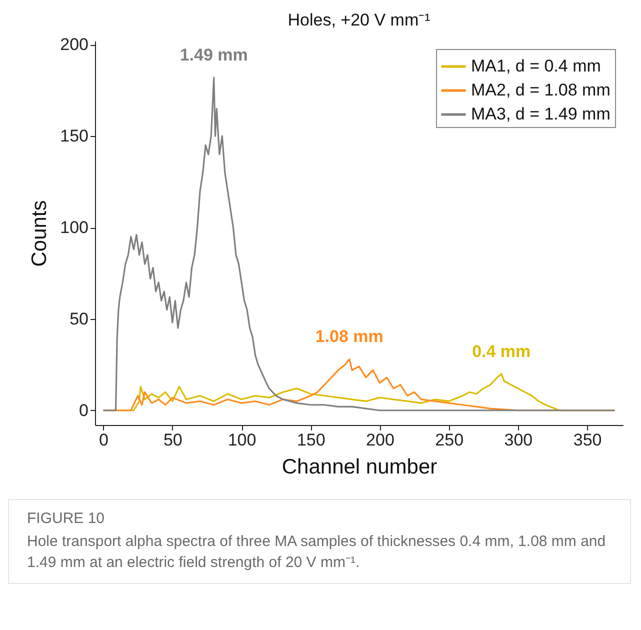 This screenshot has height=630, width=641. What do you see at coordinates (587, 440) in the screenshot?
I see `x-tick-label: 350` at bounding box center [587, 440].